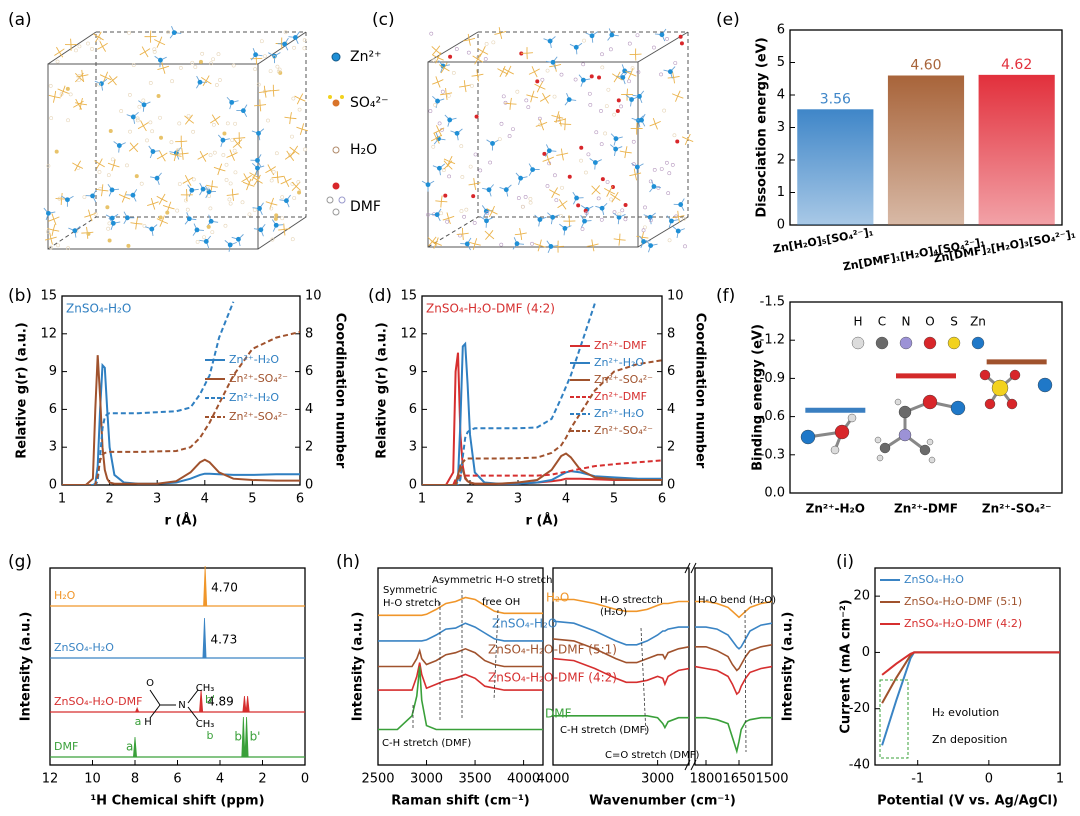 Image resolution: width=1080 pixels, height=816 pixels. Describe the element at coordinates (238, 737) in the screenshot. I see `peak-label: b` at that location.